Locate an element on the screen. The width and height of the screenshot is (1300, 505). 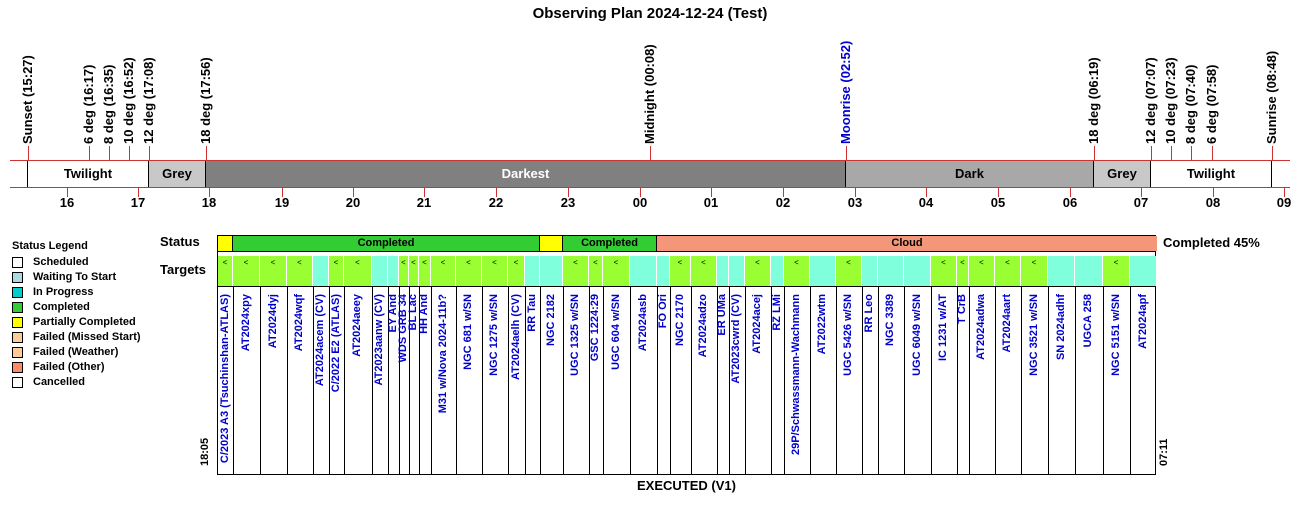
hour-label: 23 is located at coordinates (568, 202).